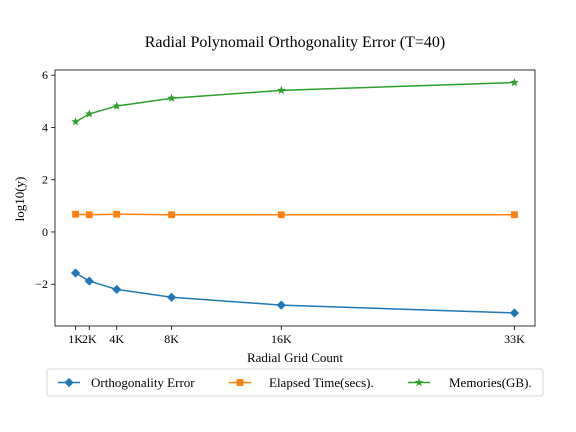  I want to click on y-tick-label: 6, so click(45, 75).